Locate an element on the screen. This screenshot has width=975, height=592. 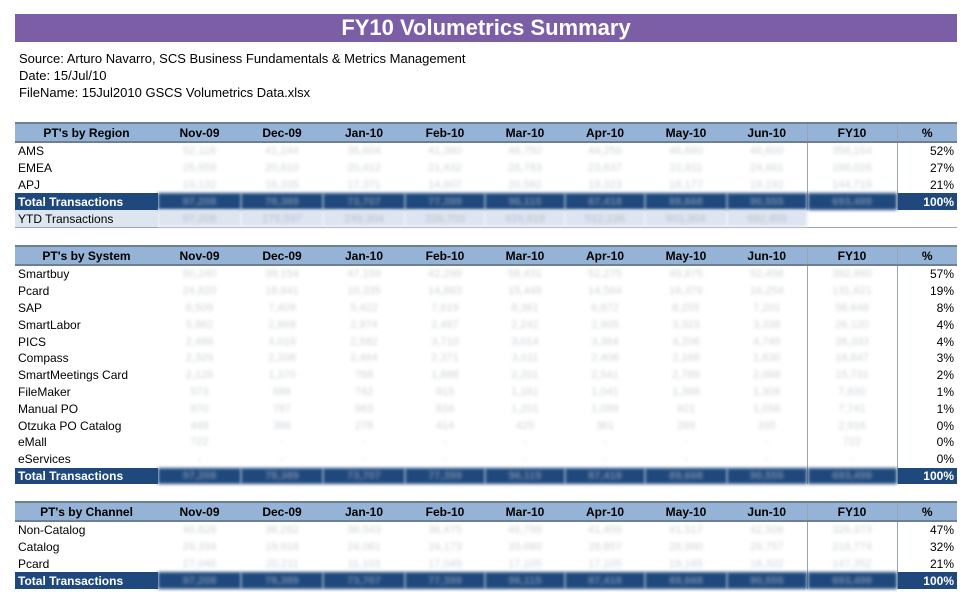
value-cell: 1,056 is located at coordinates (766, 408).